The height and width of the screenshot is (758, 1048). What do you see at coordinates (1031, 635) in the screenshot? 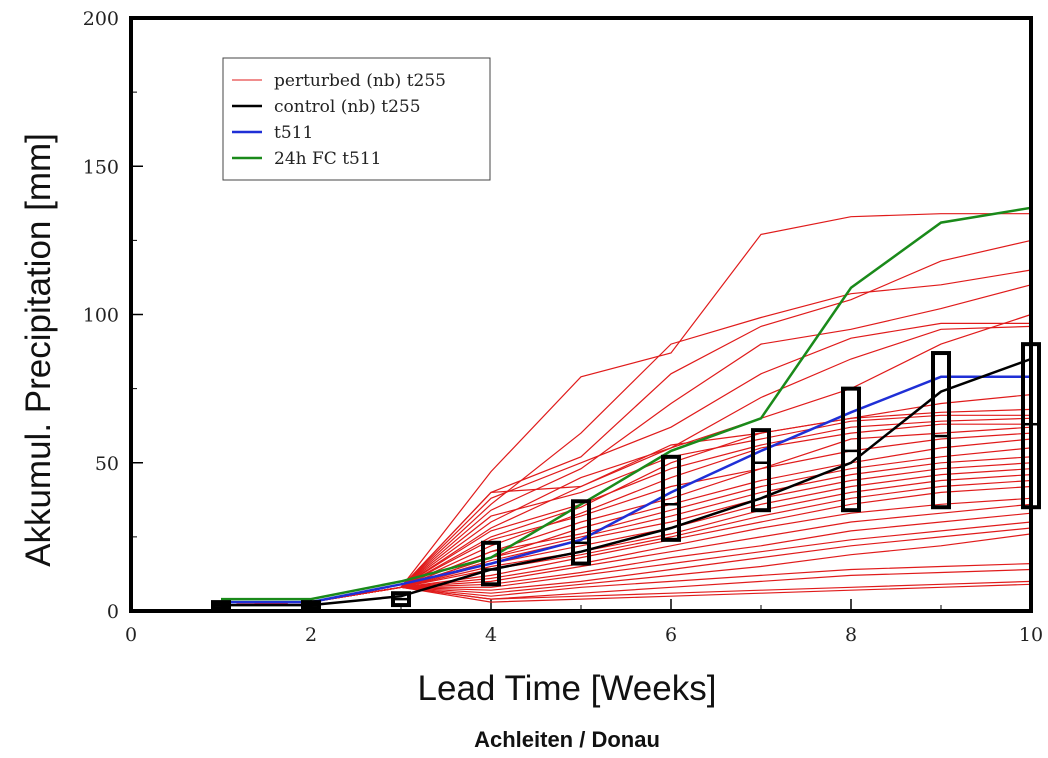
I see `x-tick-label: 10` at bounding box center [1031, 635].